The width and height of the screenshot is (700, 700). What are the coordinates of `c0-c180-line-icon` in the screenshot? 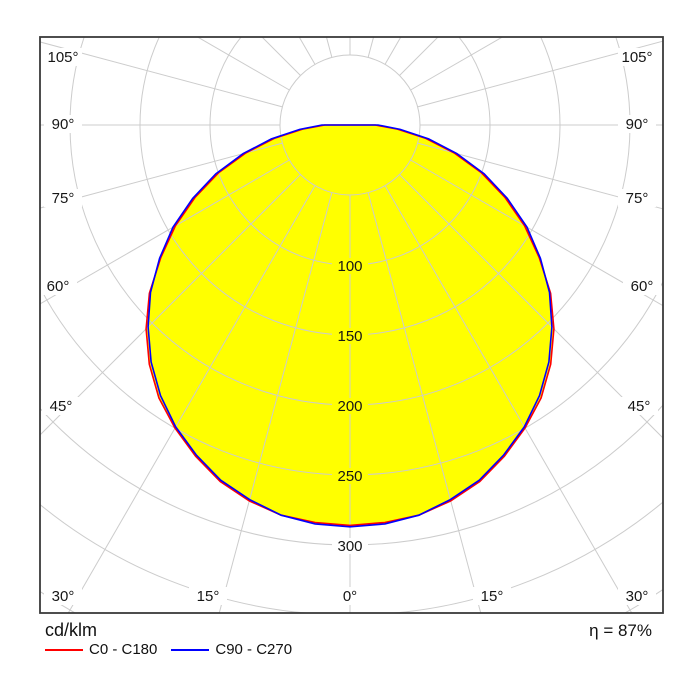 It's located at (64, 649).